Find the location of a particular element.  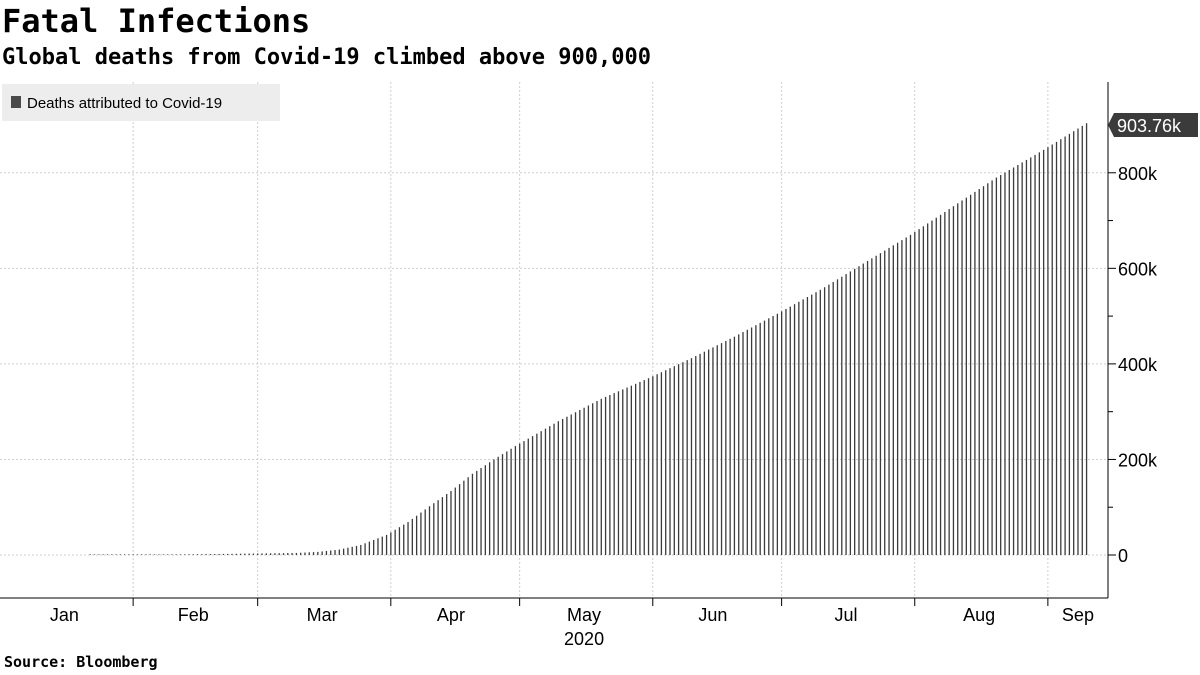

page-title: Fatal Infections is located at coordinates (156, 21).